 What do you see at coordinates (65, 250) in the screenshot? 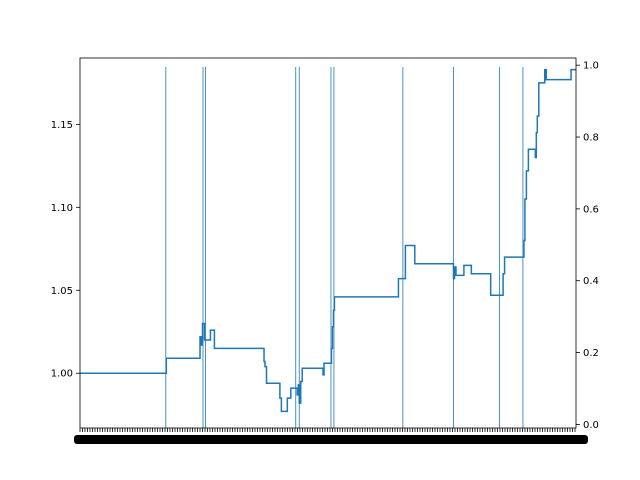
I see `left-y-axis: 1.00 1.05 1.10 1.15` at bounding box center [65, 250].